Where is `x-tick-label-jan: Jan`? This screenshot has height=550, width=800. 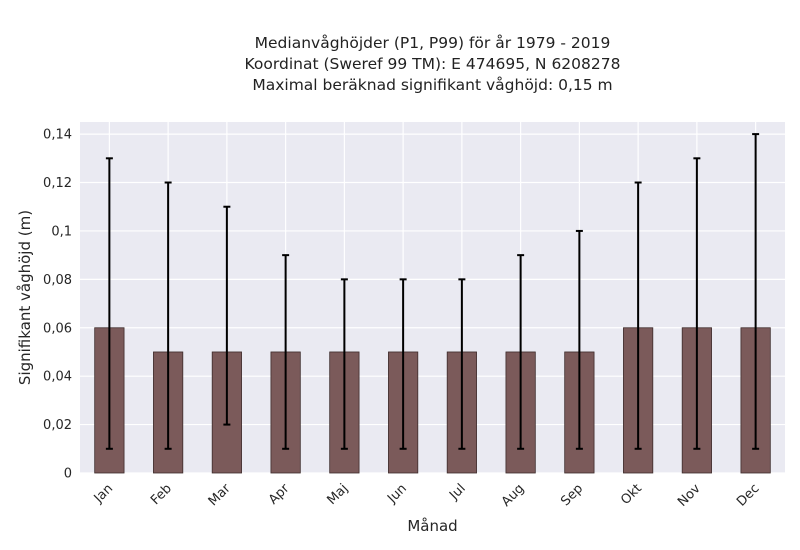 x-tick-label-jan: Jan is located at coordinates (103, 493).